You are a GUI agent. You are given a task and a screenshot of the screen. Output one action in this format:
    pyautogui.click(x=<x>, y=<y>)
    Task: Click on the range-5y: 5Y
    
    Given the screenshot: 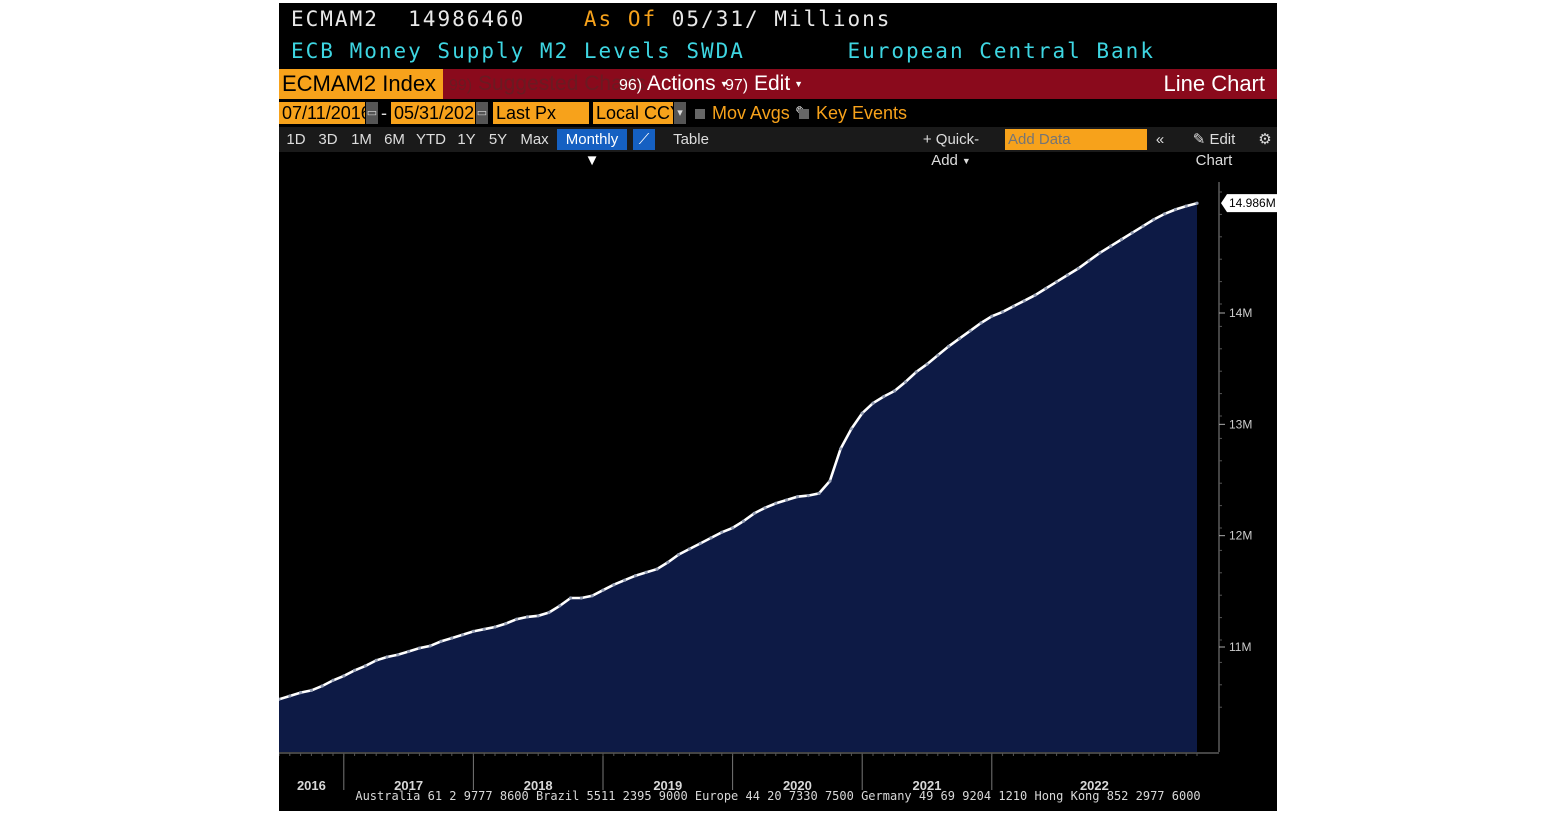 What is the action you would take?
    pyautogui.click(x=498, y=139)
    